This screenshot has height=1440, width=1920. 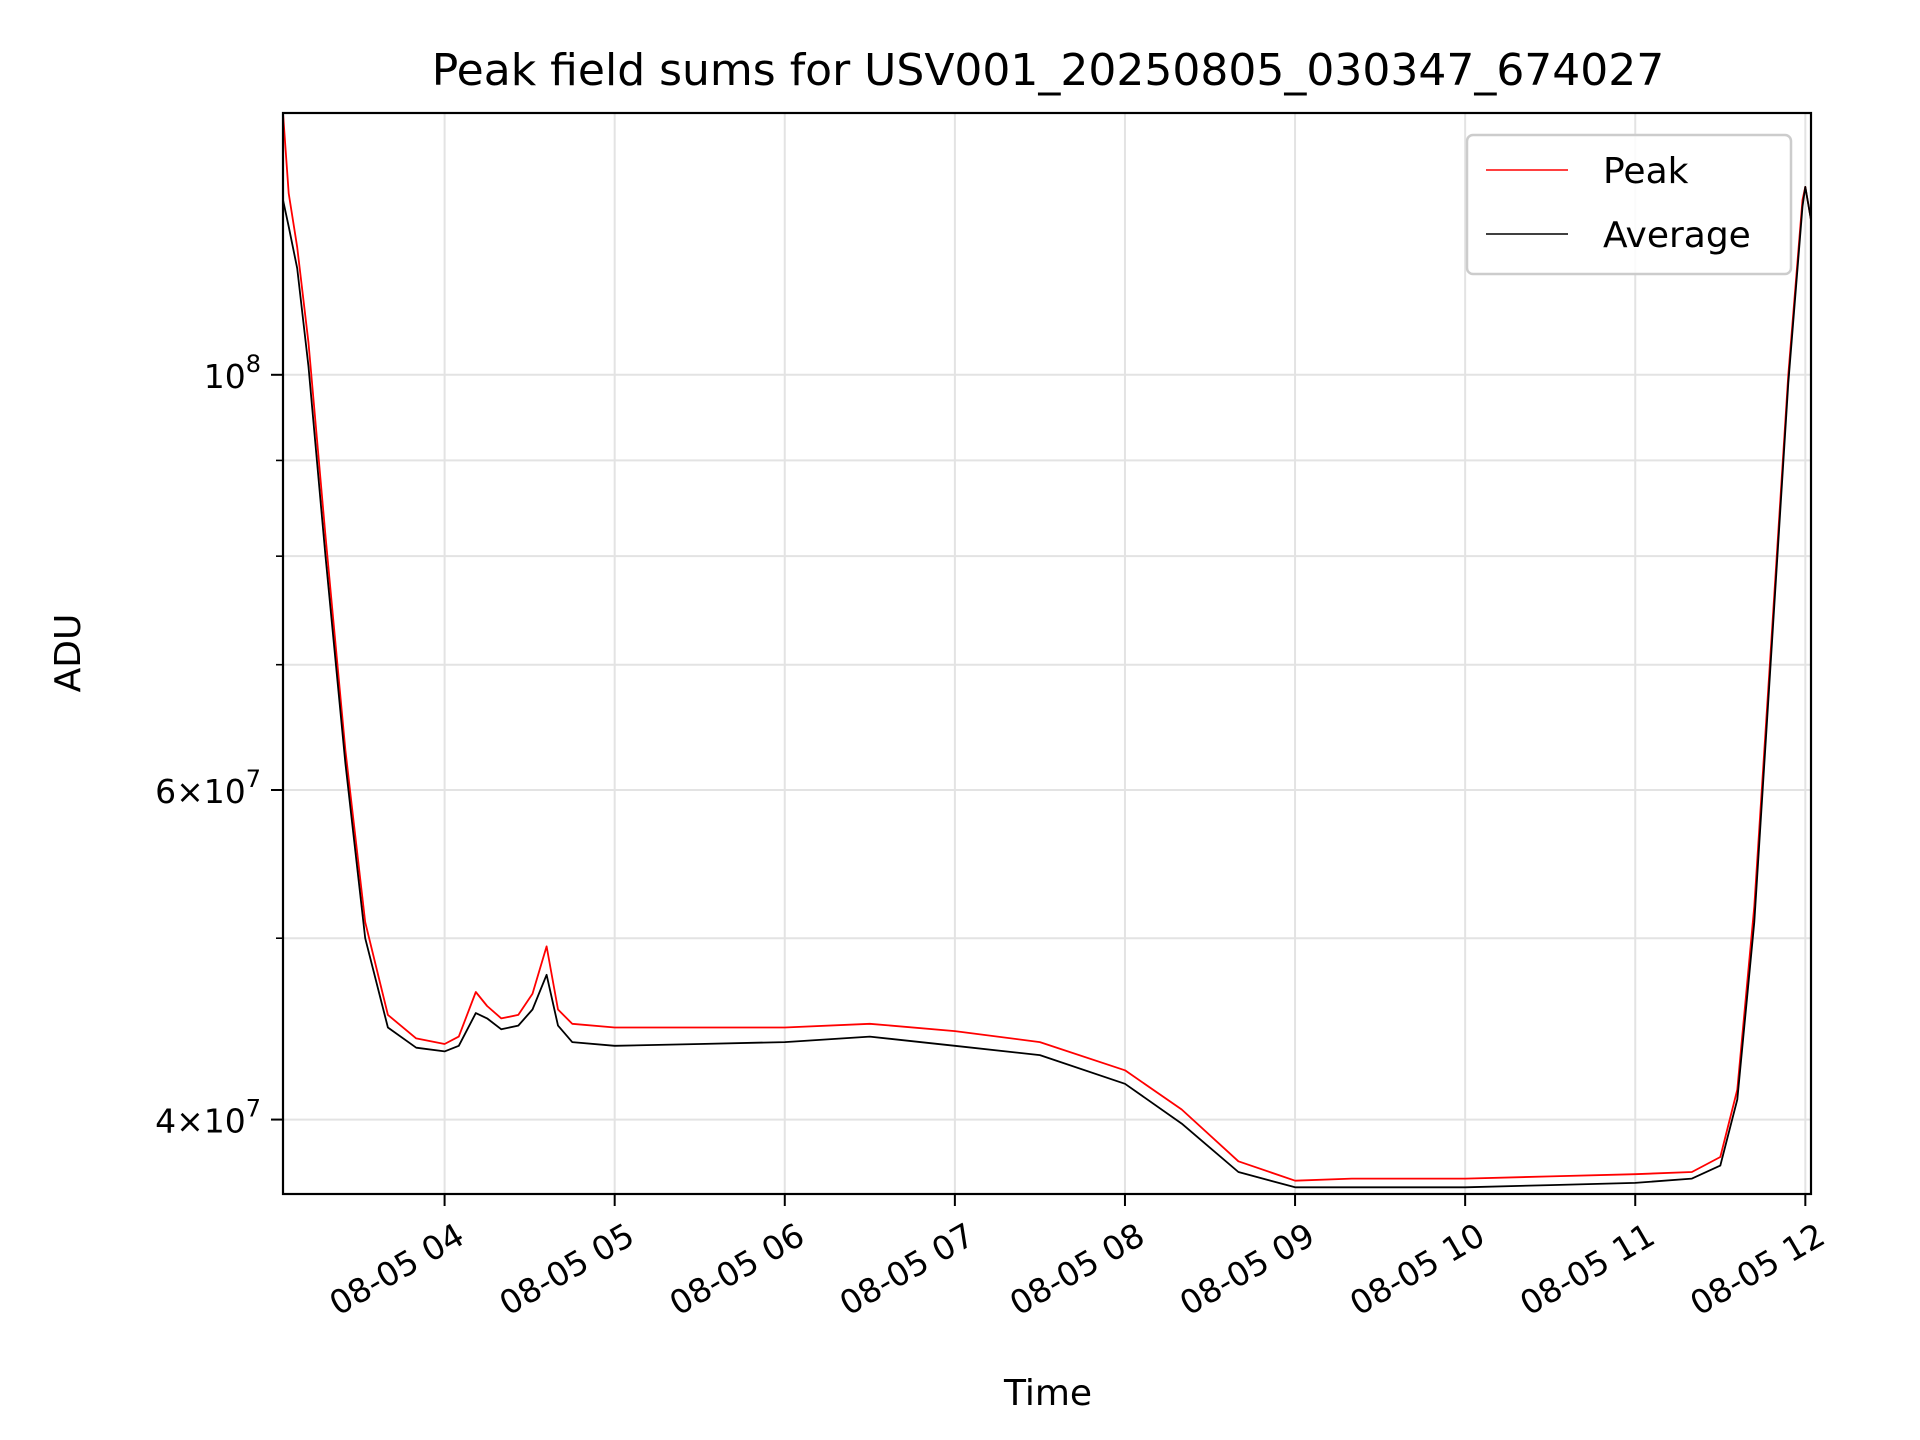 What do you see at coordinates (208, 1118) in the screenshot?
I see `y-tick-label: 4×107` at bounding box center [208, 1118].